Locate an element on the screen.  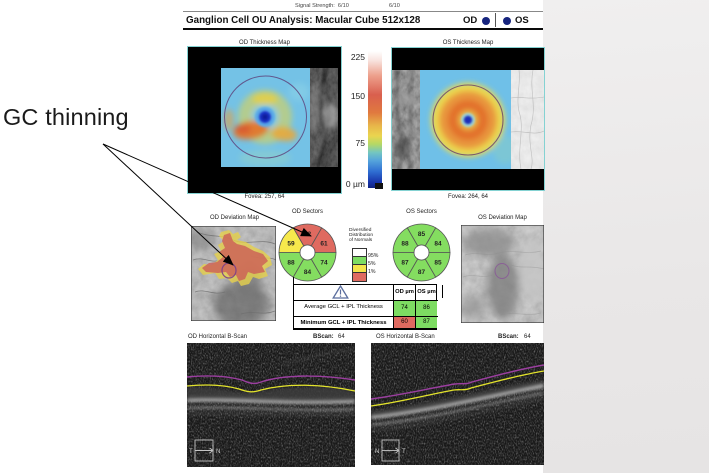
svg-text: 62 is located at coordinates (308, 234).